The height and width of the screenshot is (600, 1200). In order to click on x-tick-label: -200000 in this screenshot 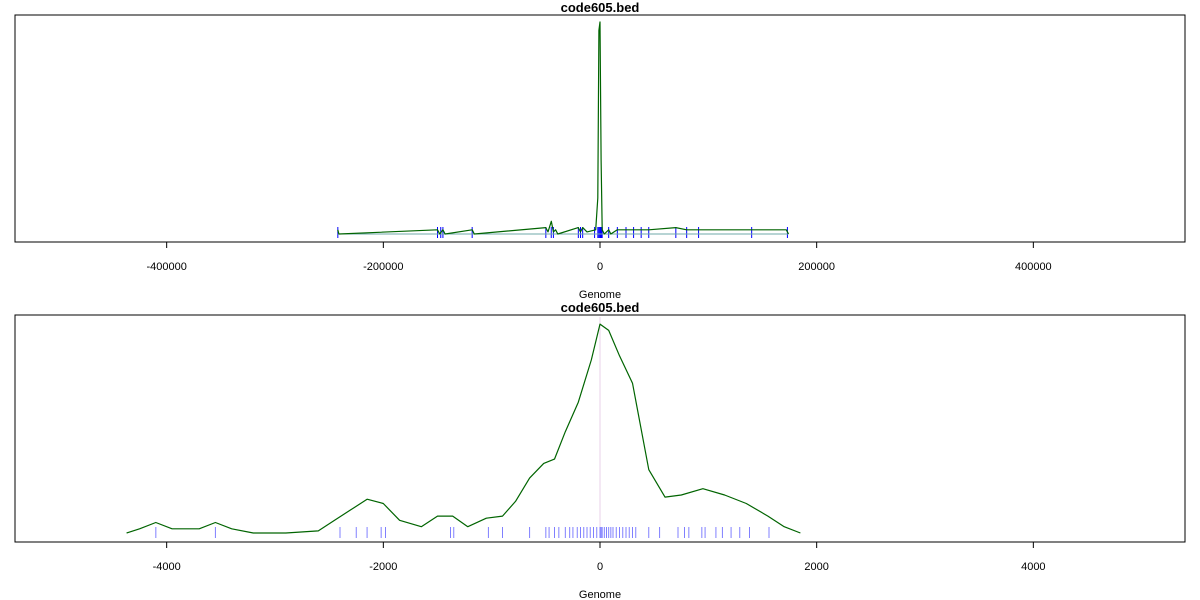, I will do `click(383, 267)`.